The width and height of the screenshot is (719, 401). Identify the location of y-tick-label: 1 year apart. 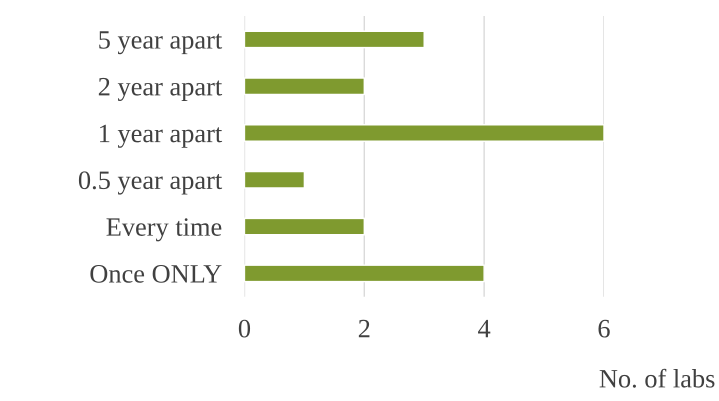
(161, 136).